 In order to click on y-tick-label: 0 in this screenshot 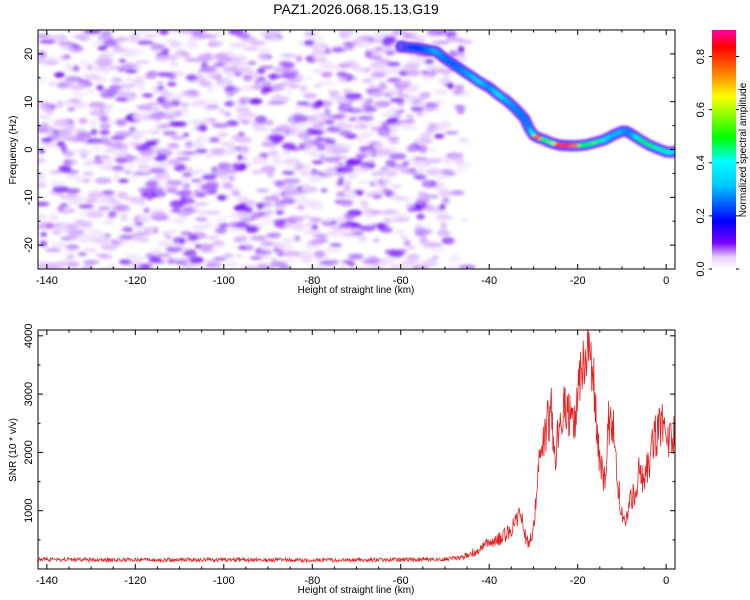, I will do `click(29, 149)`.